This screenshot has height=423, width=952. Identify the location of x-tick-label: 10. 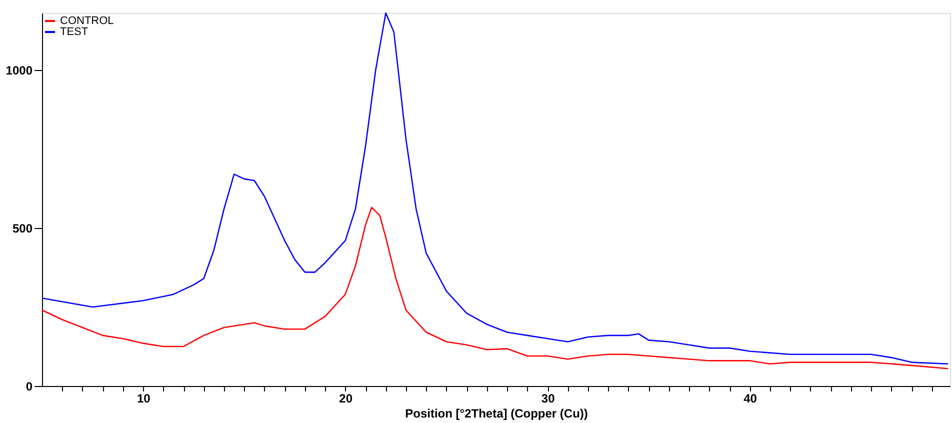
(143, 399).